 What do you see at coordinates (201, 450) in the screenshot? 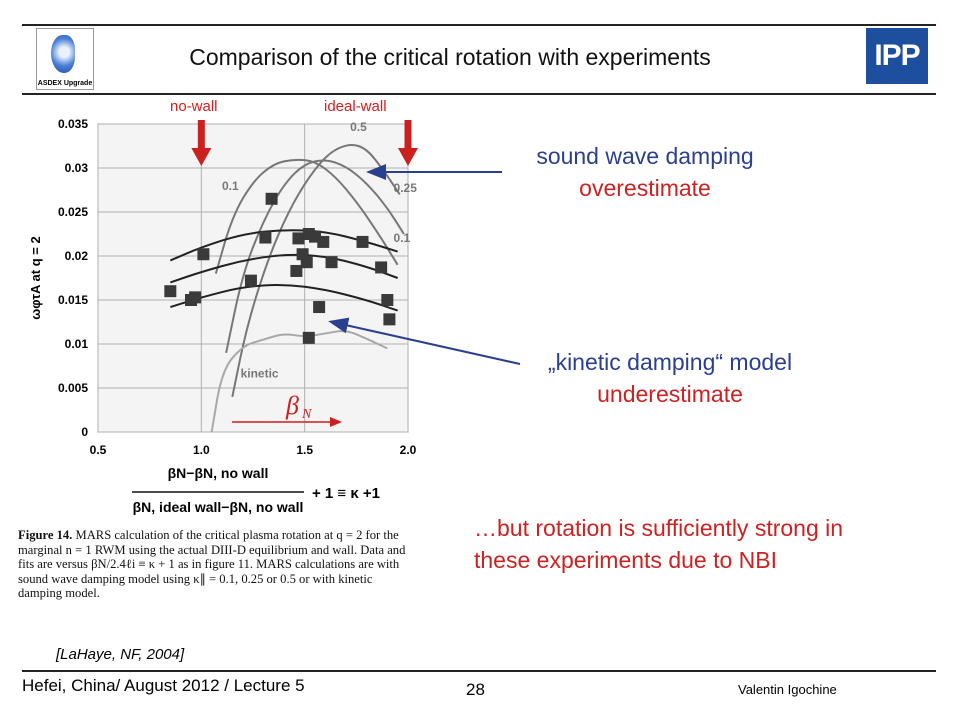
I see `x-tick-label: 1.0` at bounding box center [201, 450].